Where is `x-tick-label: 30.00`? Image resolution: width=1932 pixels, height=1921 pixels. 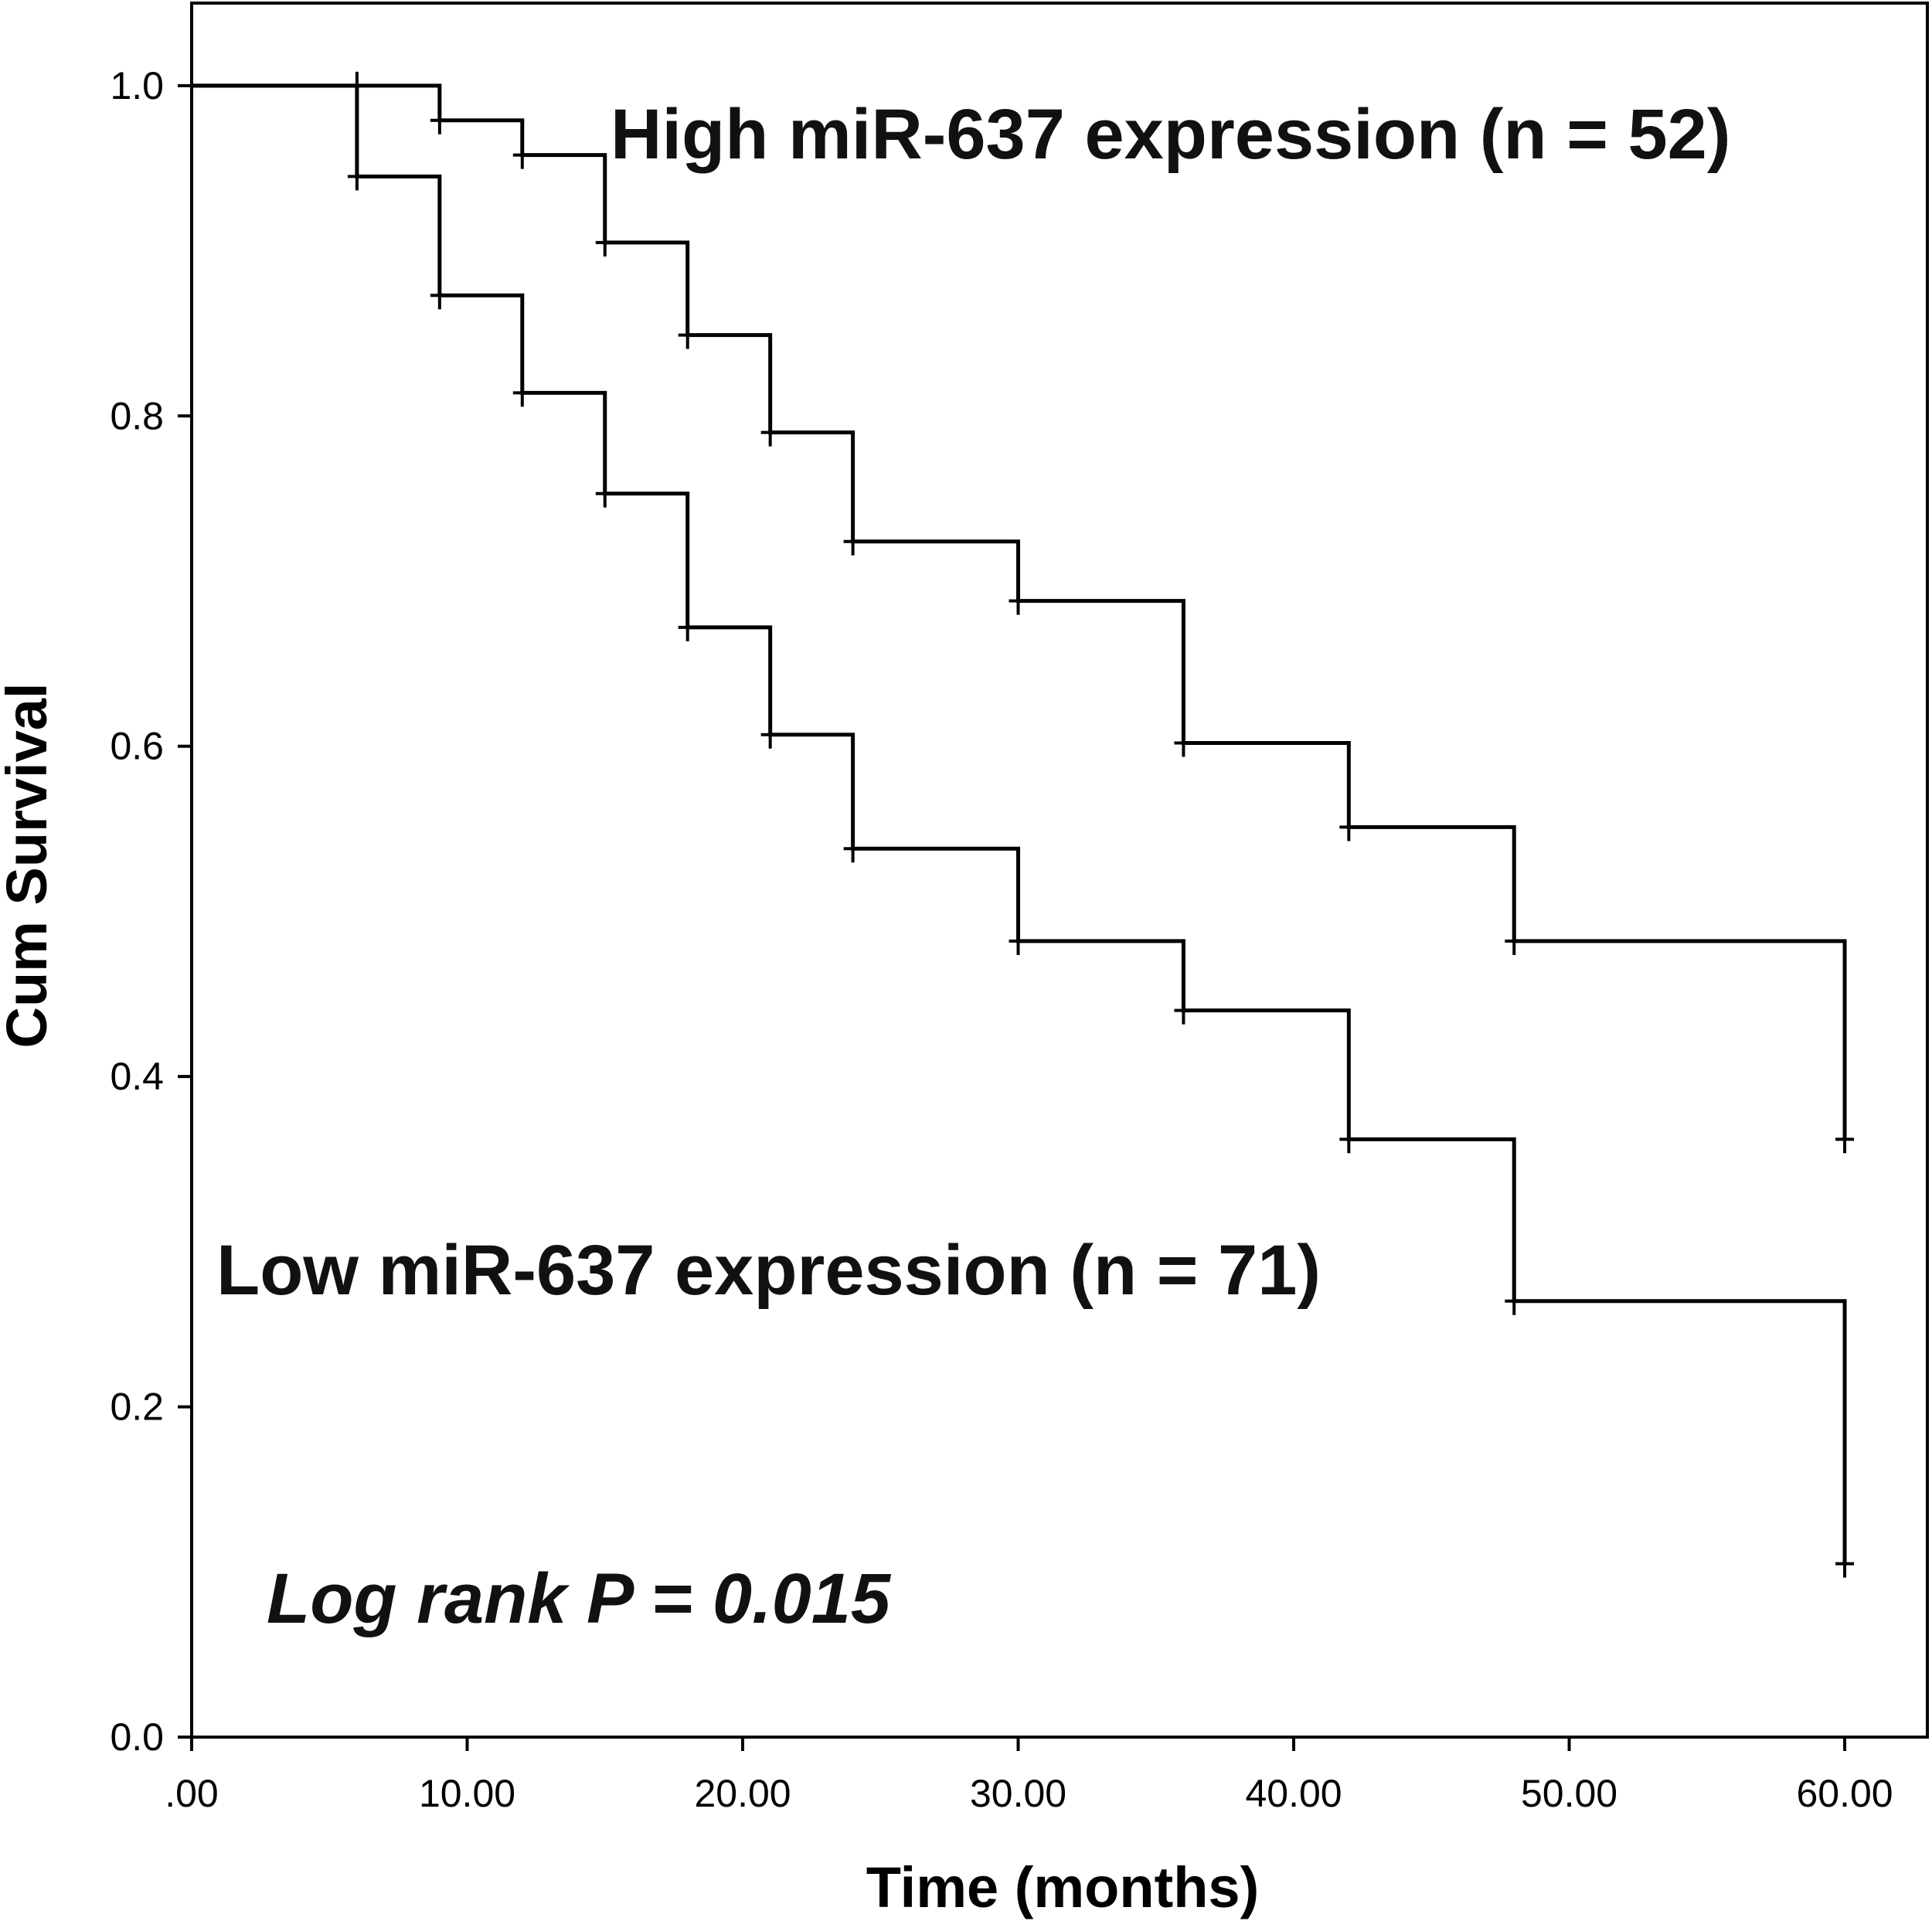
x-tick-label: 30.00 is located at coordinates (1018, 1793).